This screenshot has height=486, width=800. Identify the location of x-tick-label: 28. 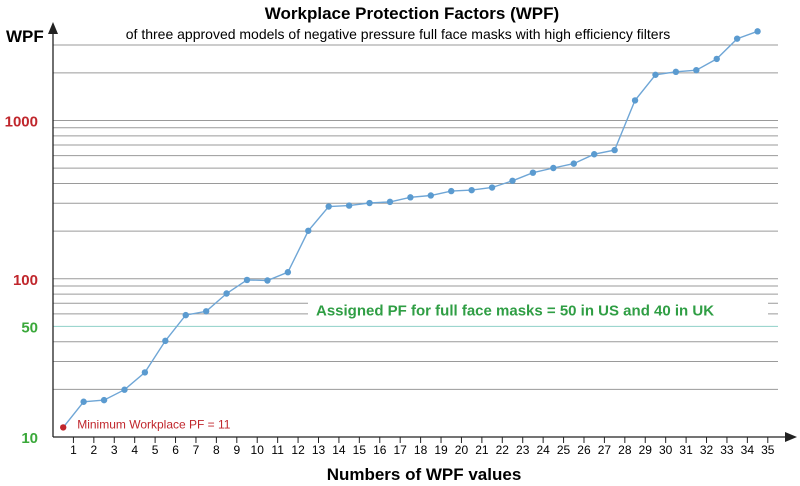
(625, 450).